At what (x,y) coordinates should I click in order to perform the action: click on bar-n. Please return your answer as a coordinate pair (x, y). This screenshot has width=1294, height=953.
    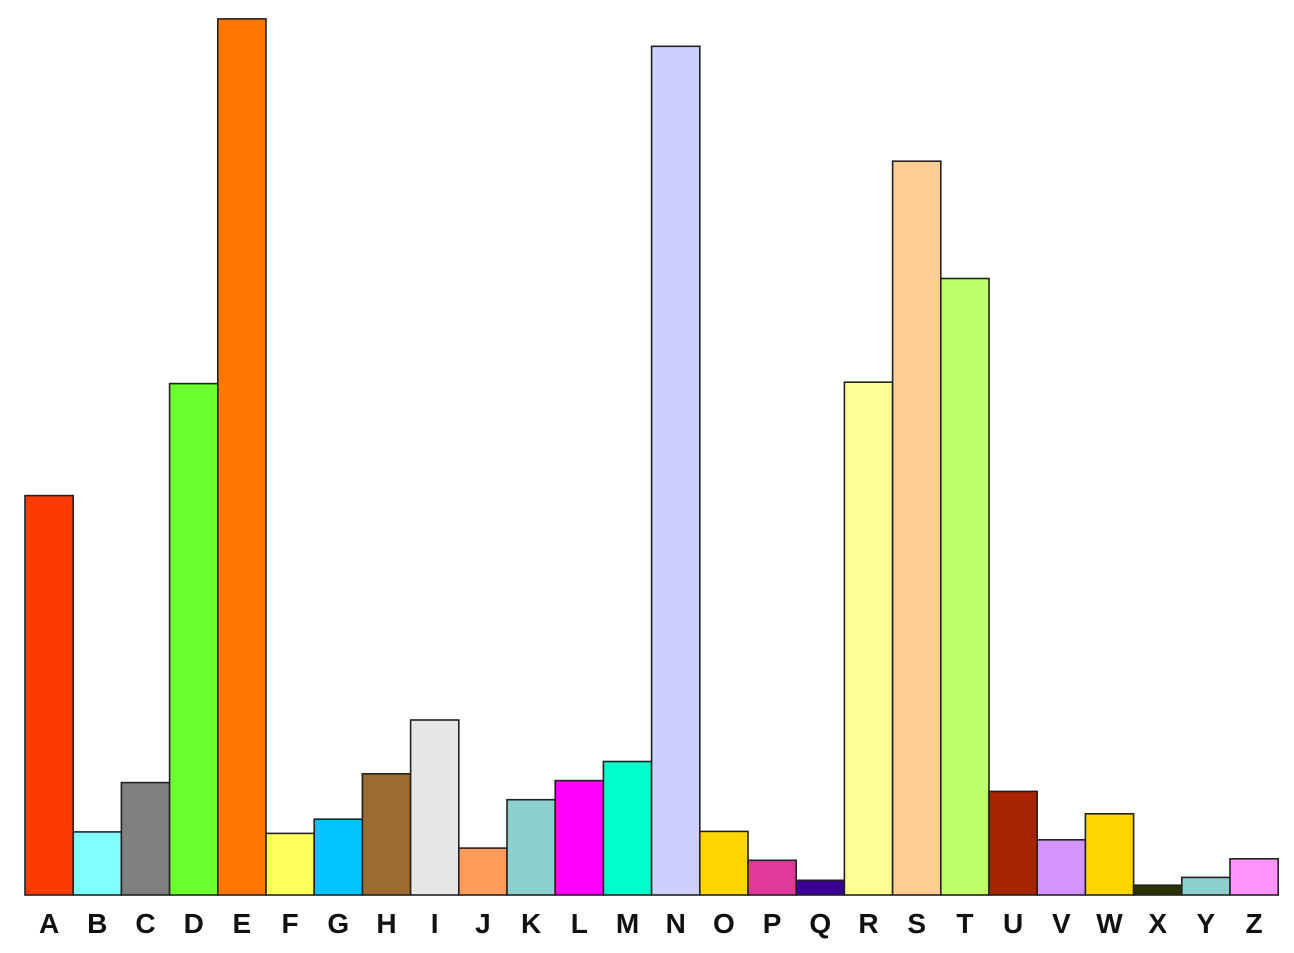
    Looking at the image, I should click on (675, 470).